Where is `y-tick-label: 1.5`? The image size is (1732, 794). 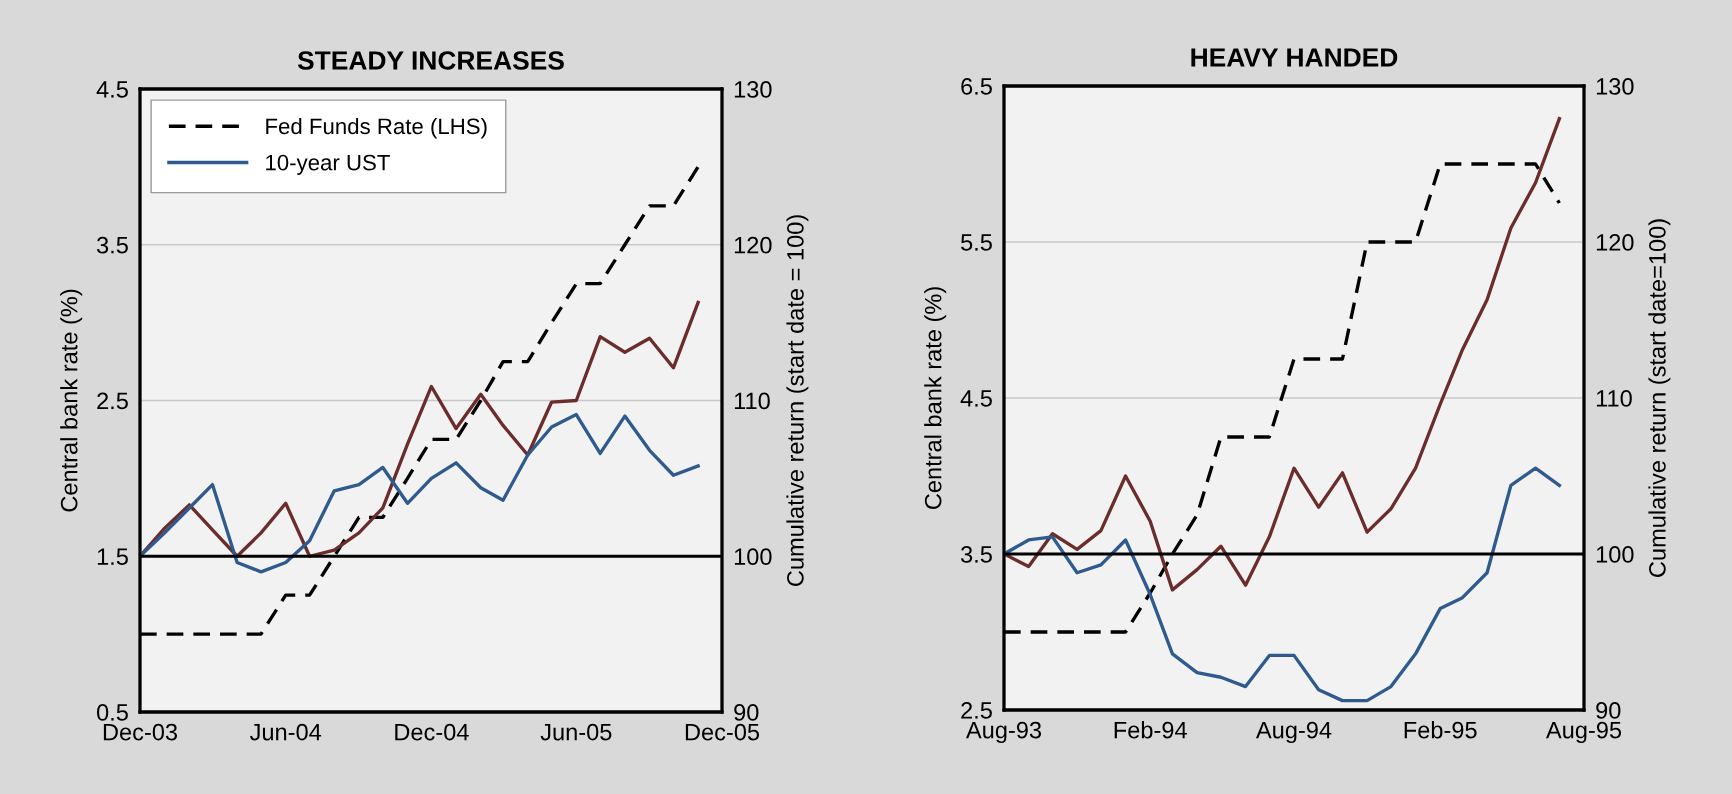
y-tick-label: 1.5 is located at coordinates (112, 557).